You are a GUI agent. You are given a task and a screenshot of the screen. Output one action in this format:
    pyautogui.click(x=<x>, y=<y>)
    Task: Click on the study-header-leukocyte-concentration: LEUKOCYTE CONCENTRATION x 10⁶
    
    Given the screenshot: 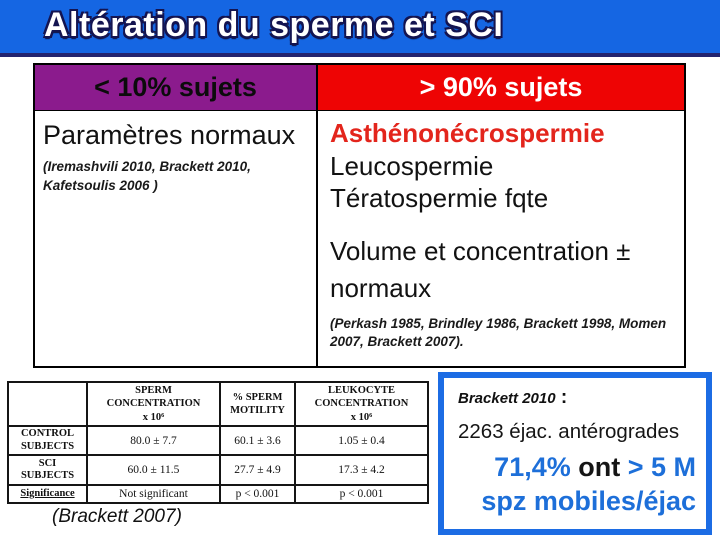 What is the action you would take?
    pyautogui.click(x=361, y=404)
    